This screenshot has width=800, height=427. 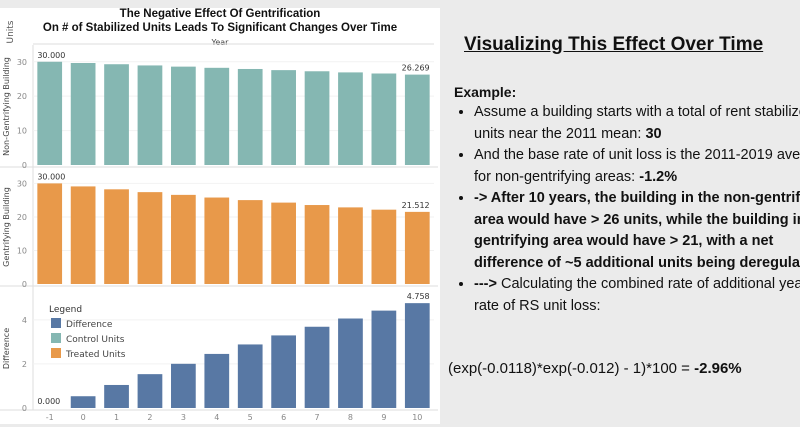 What do you see at coordinates (65, 310) in the screenshot?
I see `legend-title: Legend` at bounding box center [65, 310].